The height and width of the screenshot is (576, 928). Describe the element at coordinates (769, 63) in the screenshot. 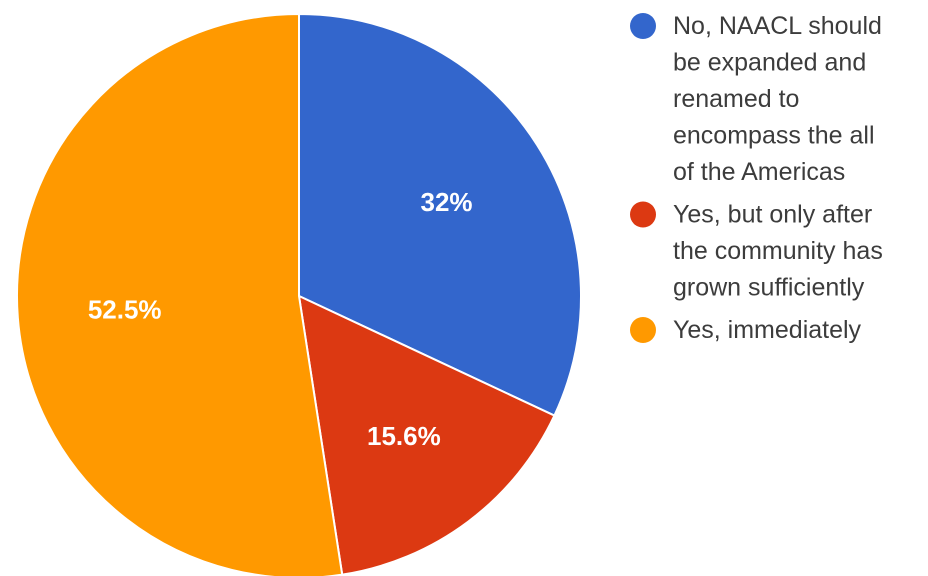

I see `legend-label-0-line-1: be expanded and` at that location.